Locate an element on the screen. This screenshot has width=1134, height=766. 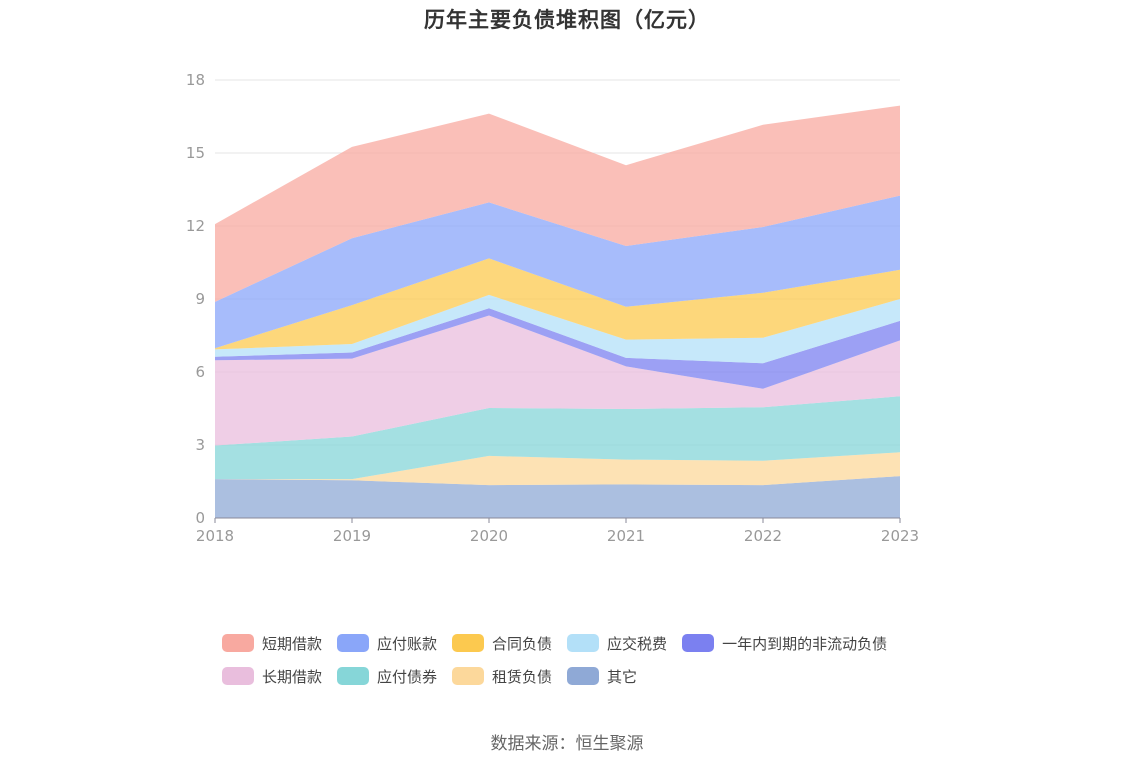
area-series-应付账款 is located at coordinates (557, 272).